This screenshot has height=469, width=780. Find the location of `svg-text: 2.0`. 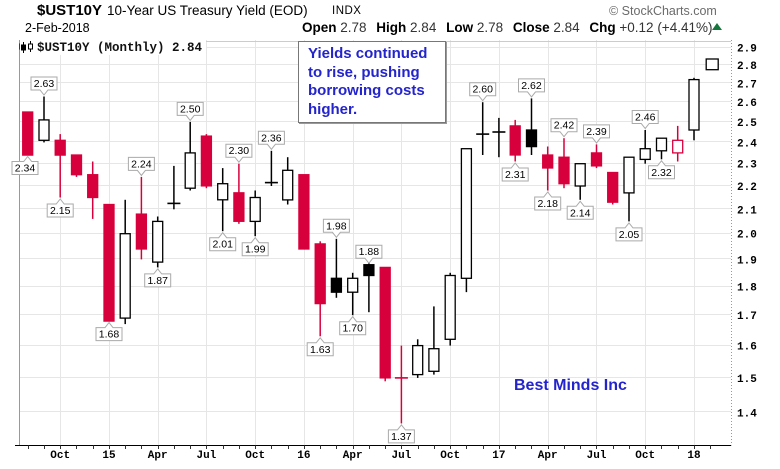

svg-text: 2.0 is located at coordinates (747, 236).